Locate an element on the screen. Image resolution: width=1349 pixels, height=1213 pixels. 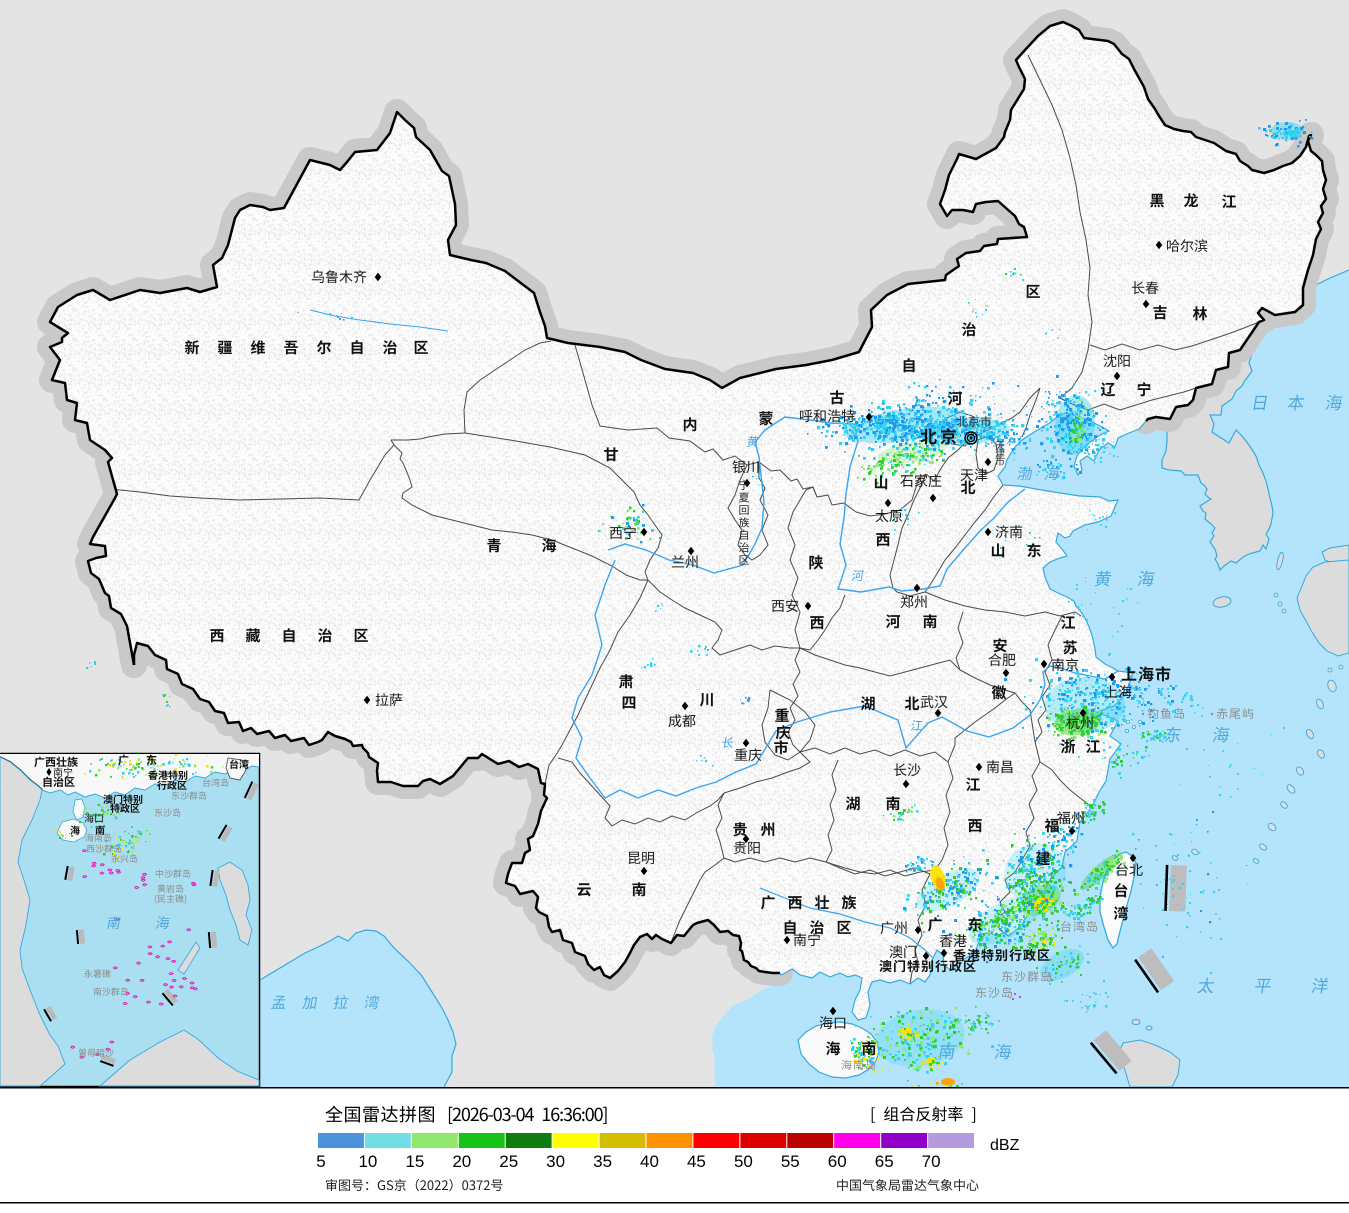
svg-text: 40 is located at coordinates (649, 1161).